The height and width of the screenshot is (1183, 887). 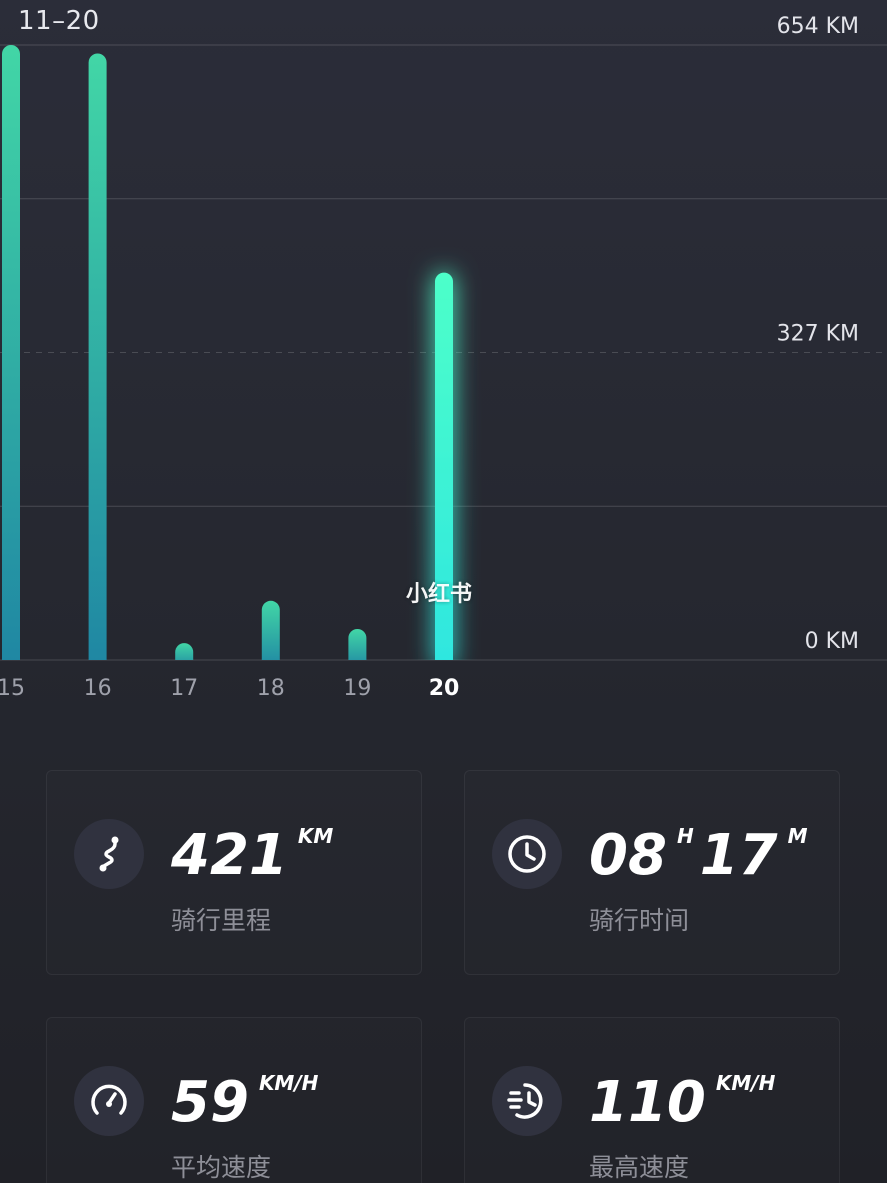 What do you see at coordinates (271, 688) in the screenshot?
I see `x-tick-label: 18` at bounding box center [271, 688].